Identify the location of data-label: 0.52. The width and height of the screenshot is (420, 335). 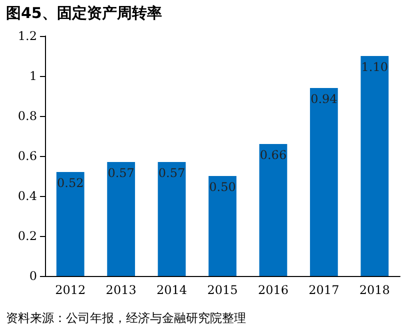
(70, 183).